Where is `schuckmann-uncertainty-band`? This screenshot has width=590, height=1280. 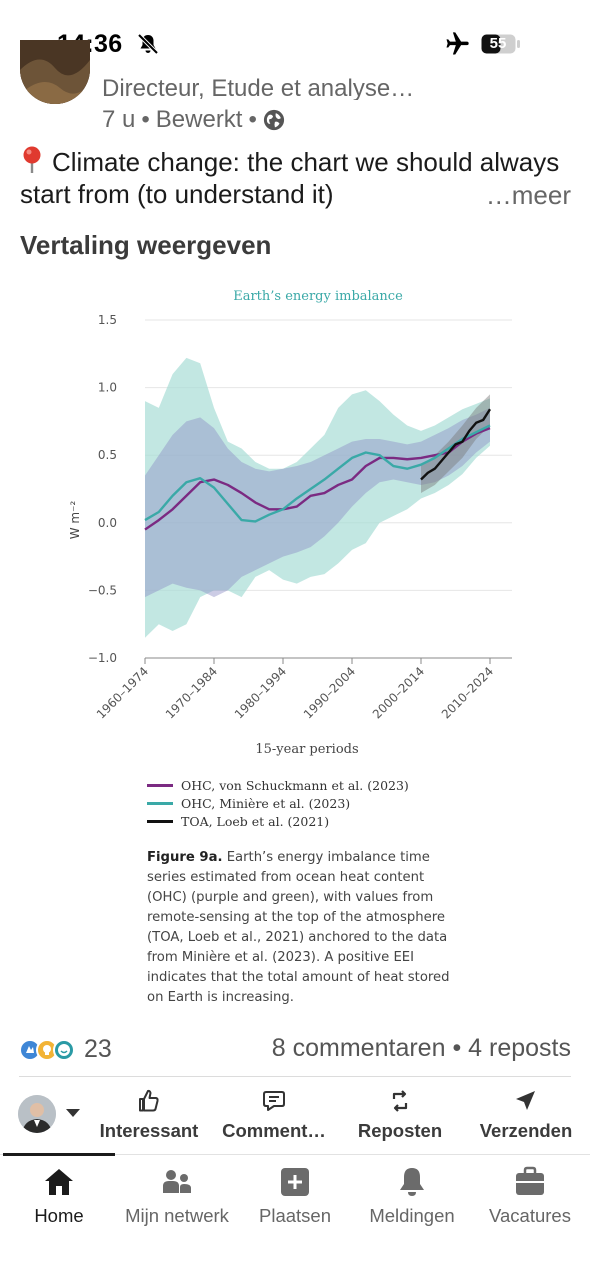
schuckmann-uncertainty-band is located at coordinates (317, 502).